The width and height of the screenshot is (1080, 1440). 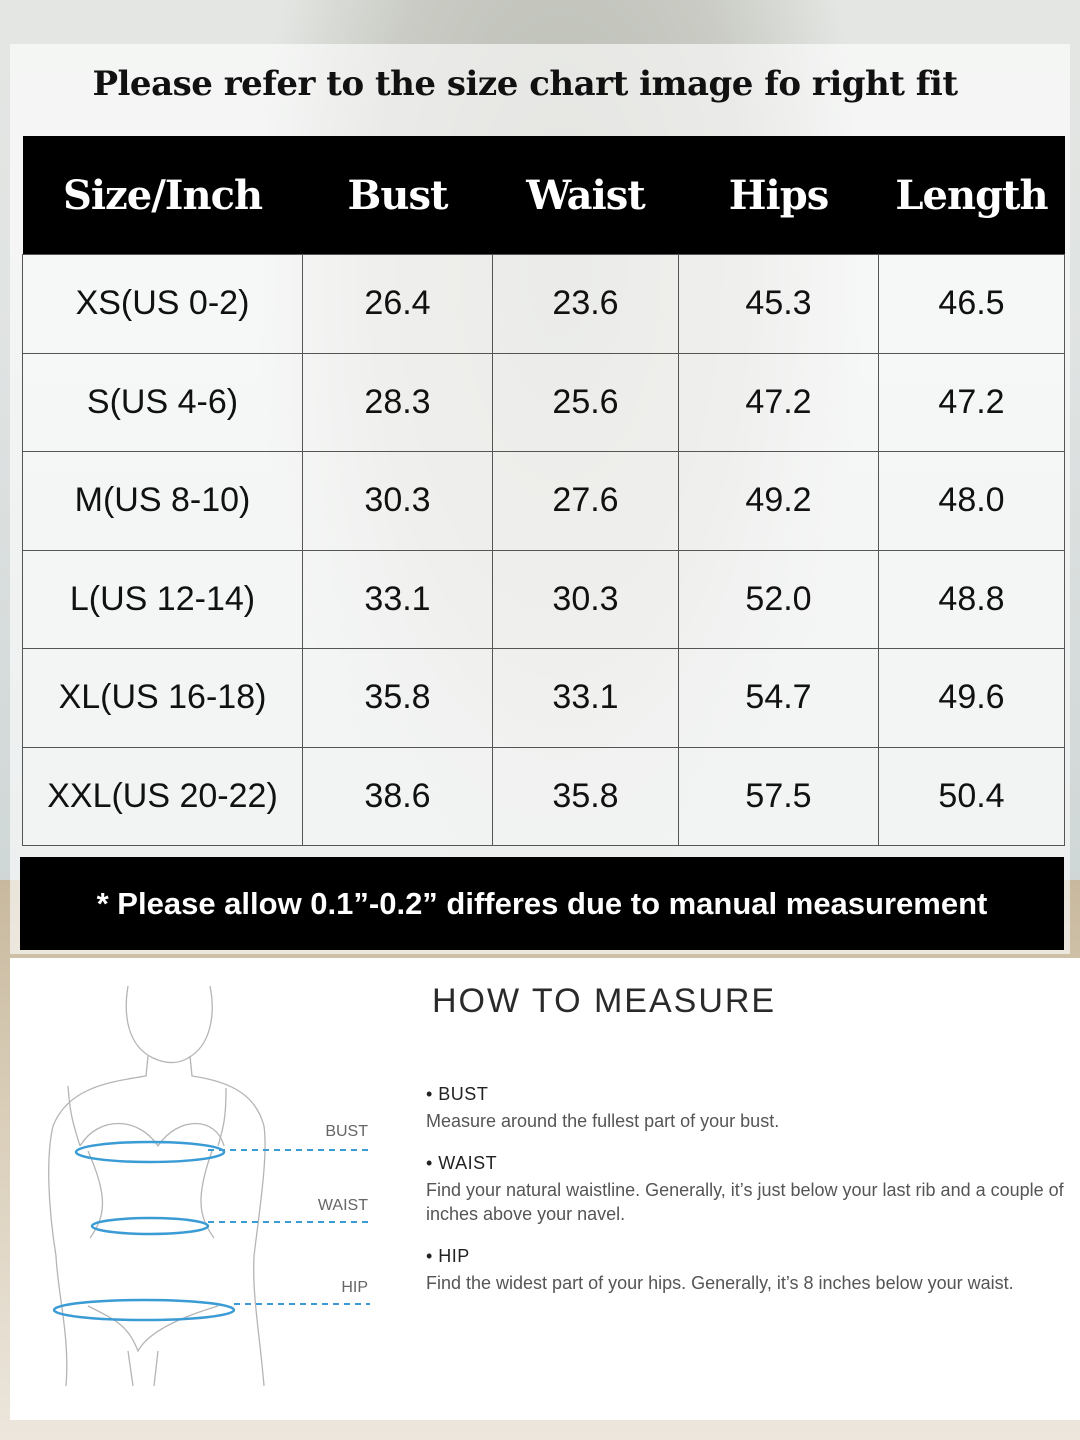 What do you see at coordinates (778, 195) in the screenshot?
I see `header-hips: Hips` at bounding box center [778, 195].